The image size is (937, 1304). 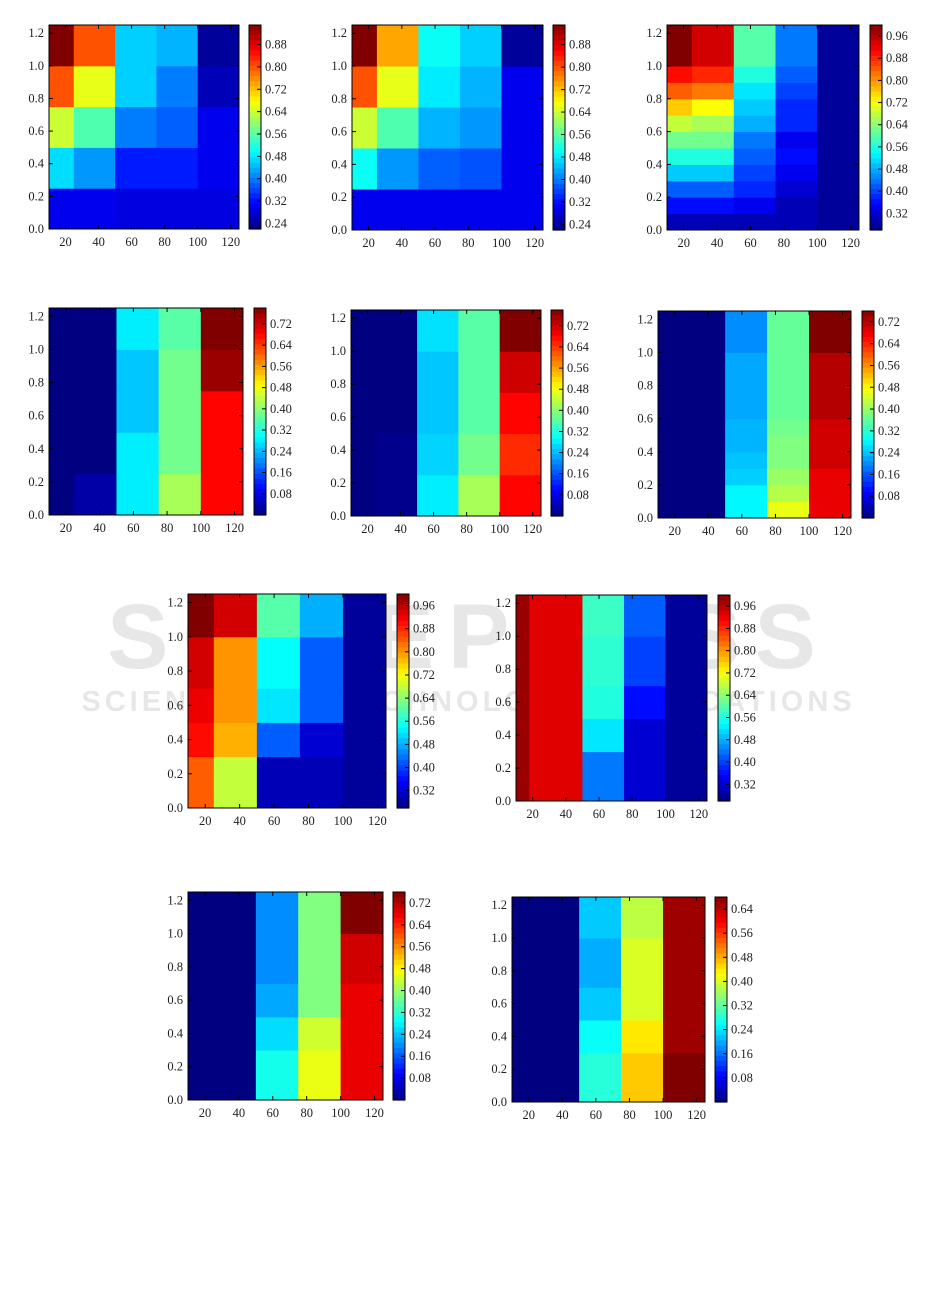 What do you see at coordinates (420, 1056) in the screenshot?
I see `colorbar-tick-label: 0.16` at bounding box center [420, 1056].